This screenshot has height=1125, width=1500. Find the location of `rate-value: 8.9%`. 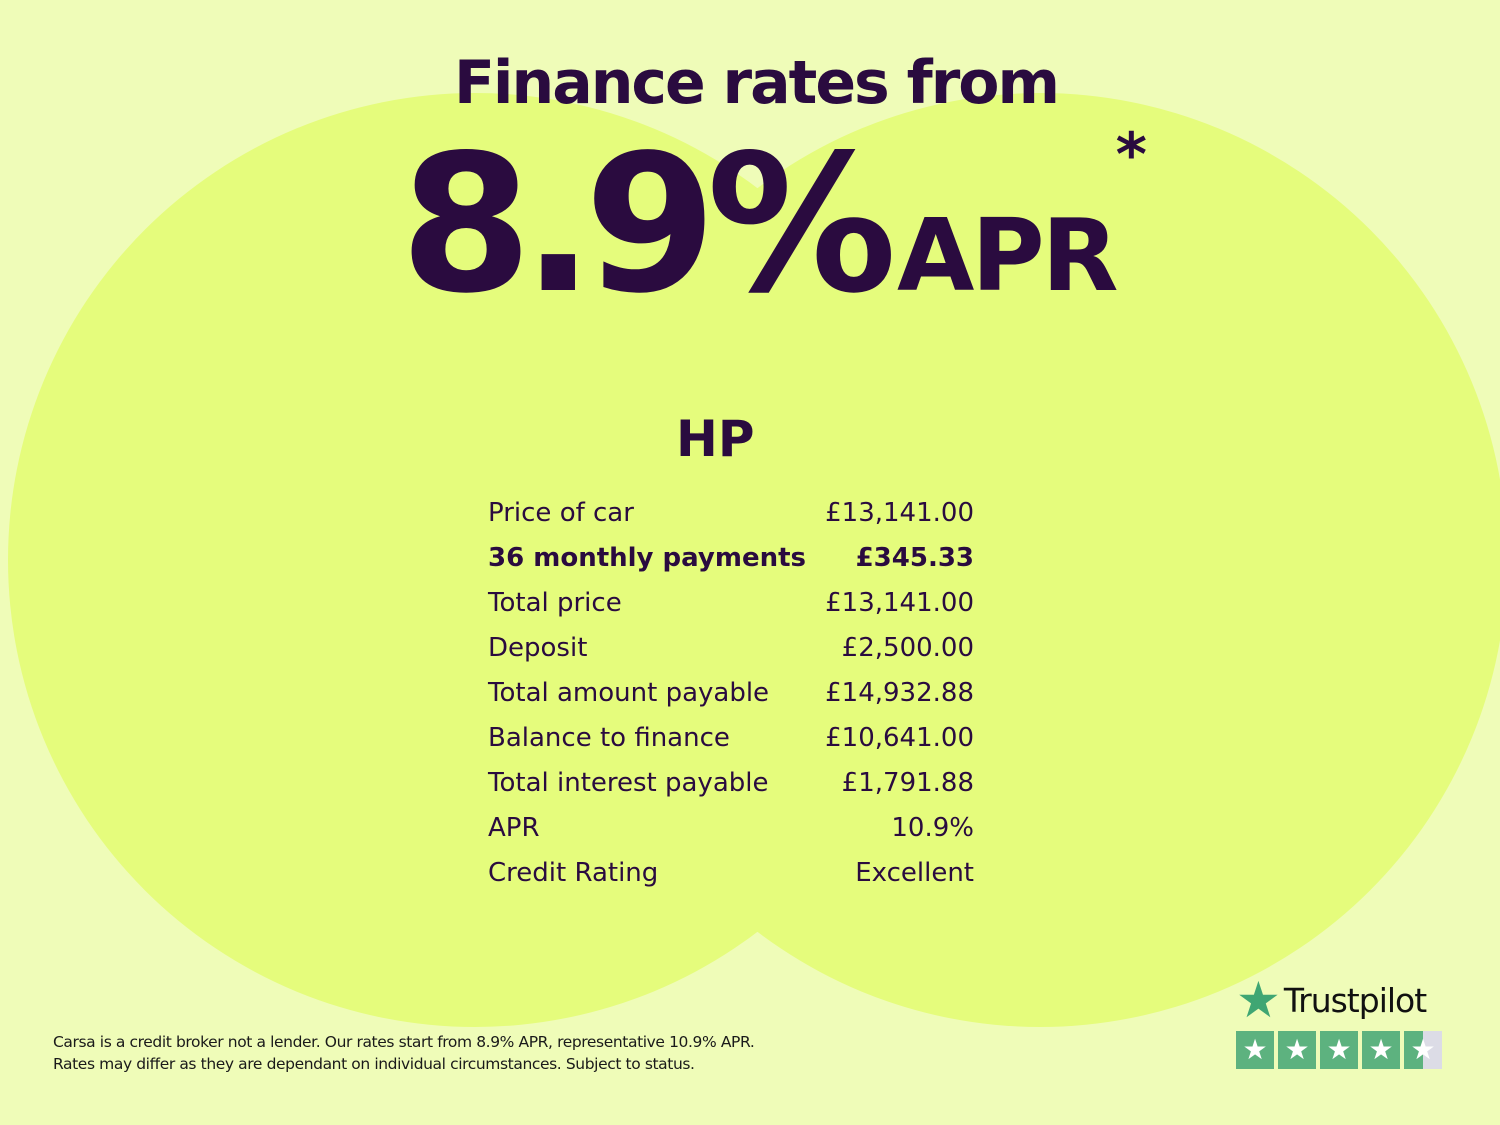

rate-value: 8.9% is located at coordinates (648, 224).